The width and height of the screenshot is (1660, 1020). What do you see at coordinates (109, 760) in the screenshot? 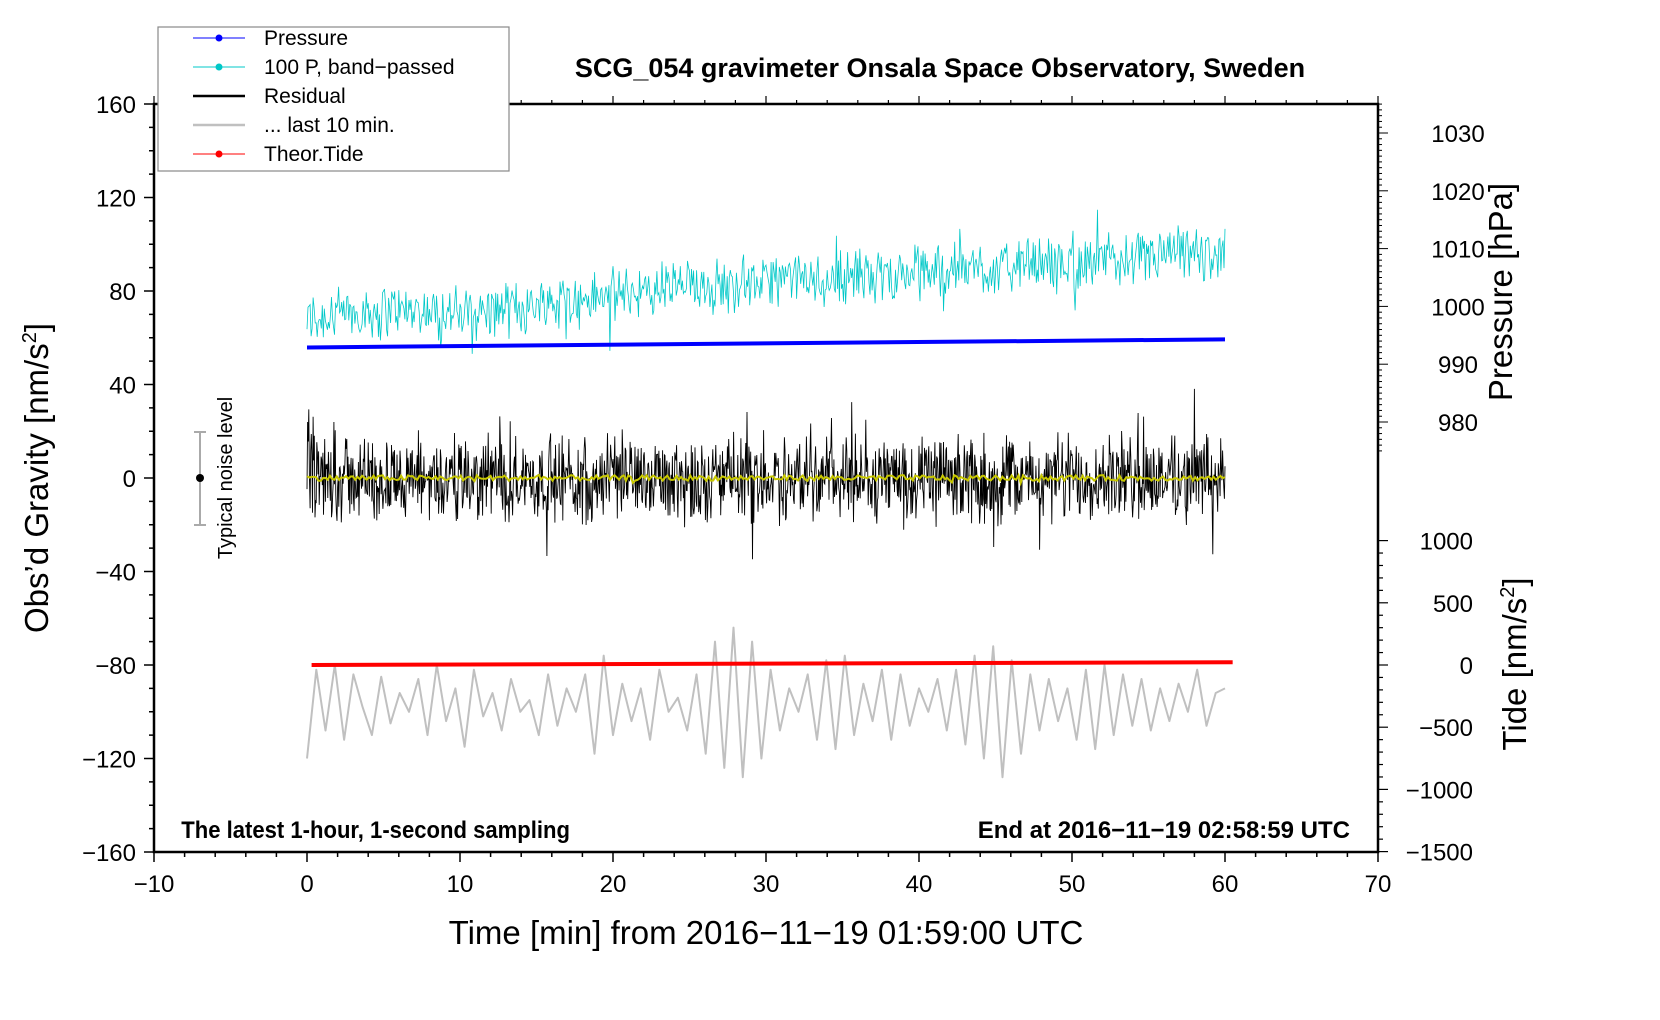
I see `y-tick-label: −120` at bounding box center [109, 760].